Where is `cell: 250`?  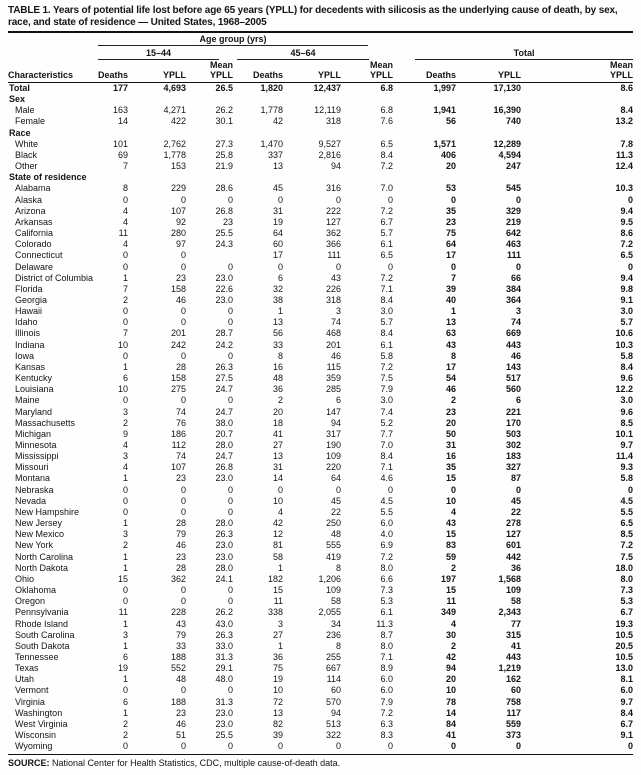 cell: 250 is located at coordinates (333, 523).